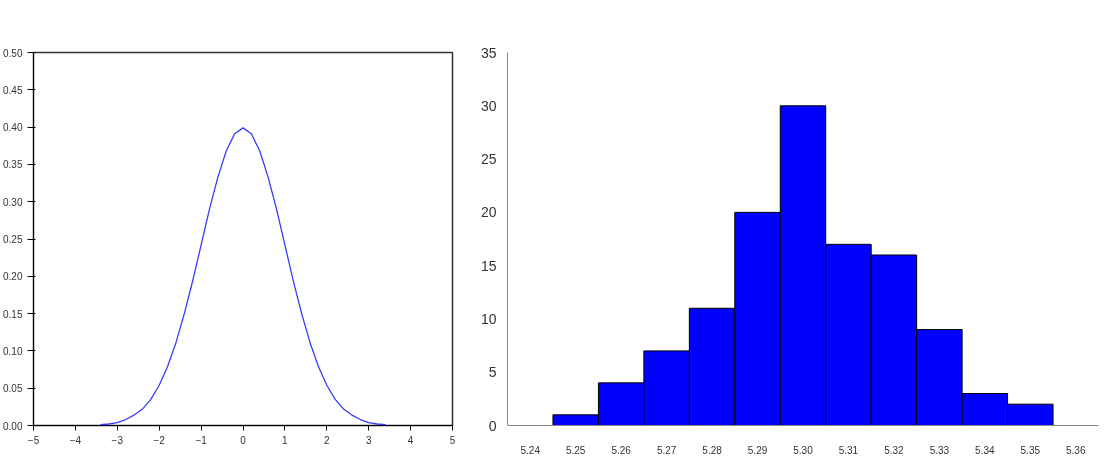 Image resolution: width=1110 pixels, height=465 pixels. Describe the element at coordinates (939, 450) in the screenshot. I see `x-tick-label: 5.33` at that location.